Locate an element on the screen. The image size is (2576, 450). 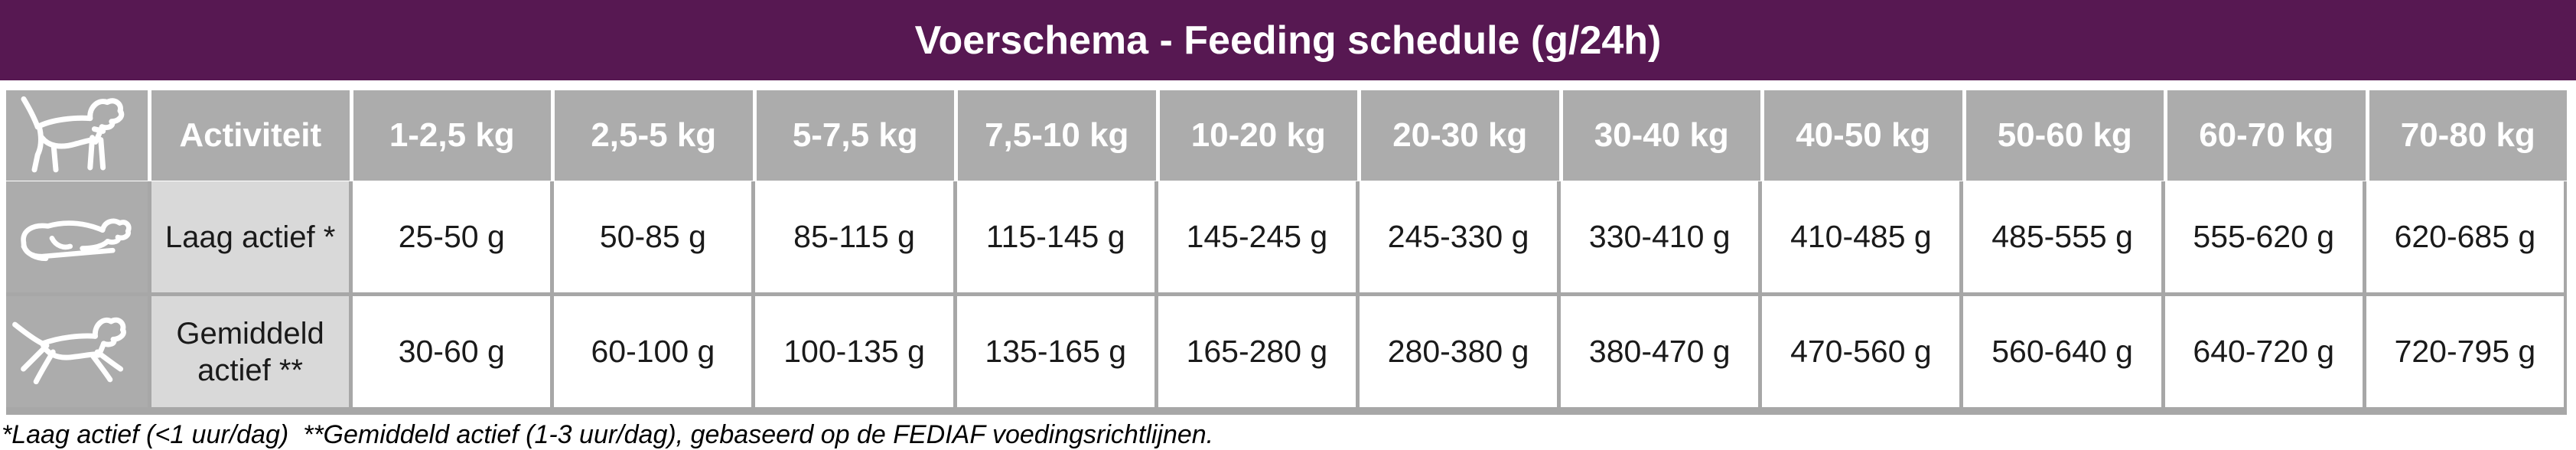
table-cell: 50-85 g is located at coordinates (653, 236).